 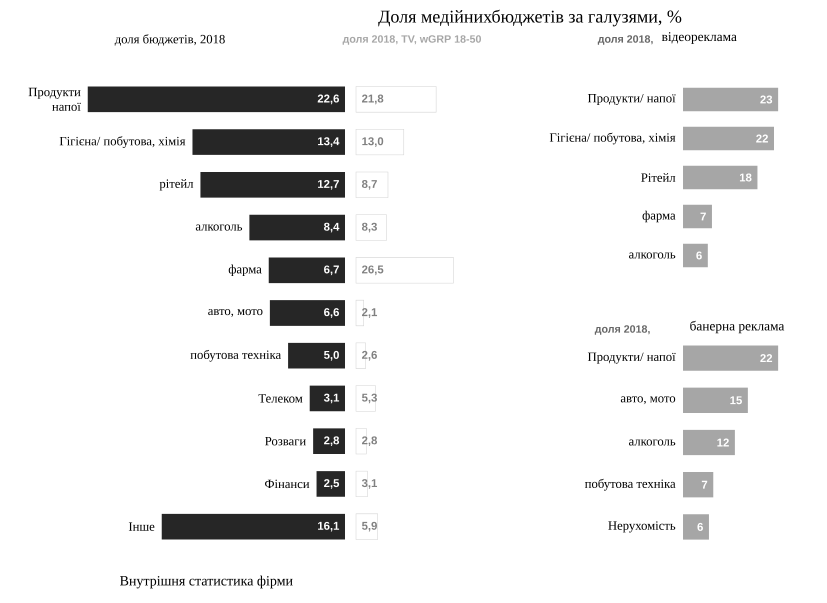 I want to click on y-tick-label: Продукти напої, so click(x=54, y=99).